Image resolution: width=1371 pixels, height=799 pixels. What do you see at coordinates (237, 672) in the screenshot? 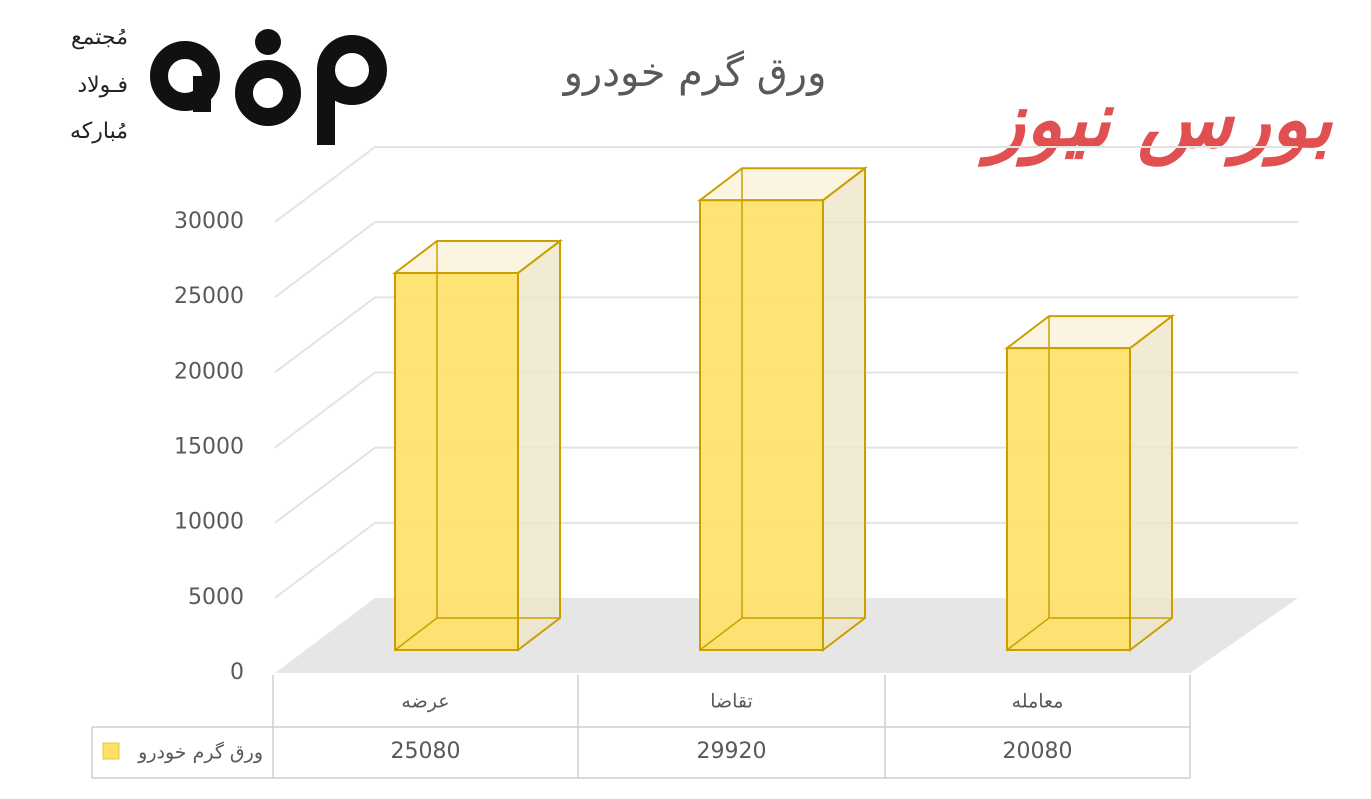
I see `y-tick-label: 0` at bounding box center [237, 672].